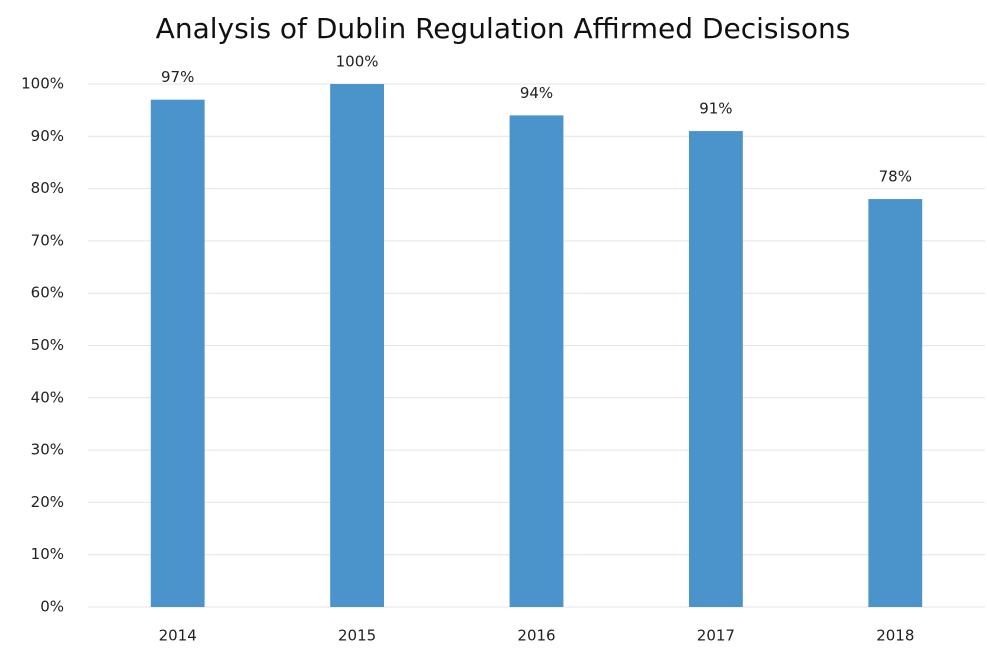  What do you see at coordinates (47, 136) in the screenshot?
I see `y-tick-label: 90%` at bounding box center [47, 136].